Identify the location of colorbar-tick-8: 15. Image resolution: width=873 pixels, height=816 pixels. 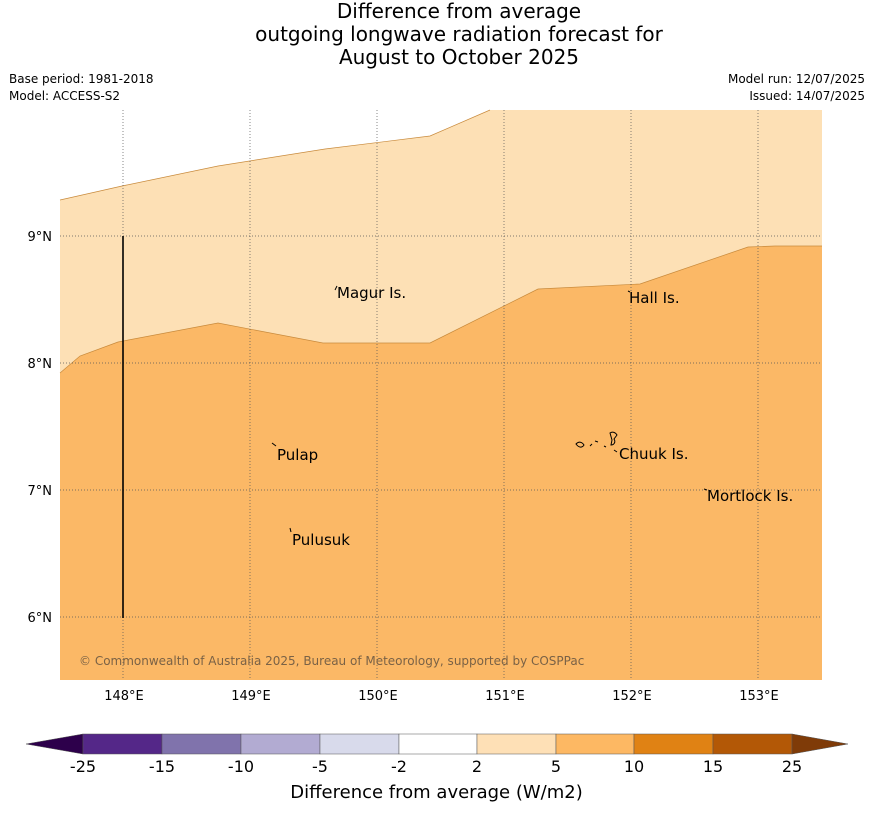
(713, 766).